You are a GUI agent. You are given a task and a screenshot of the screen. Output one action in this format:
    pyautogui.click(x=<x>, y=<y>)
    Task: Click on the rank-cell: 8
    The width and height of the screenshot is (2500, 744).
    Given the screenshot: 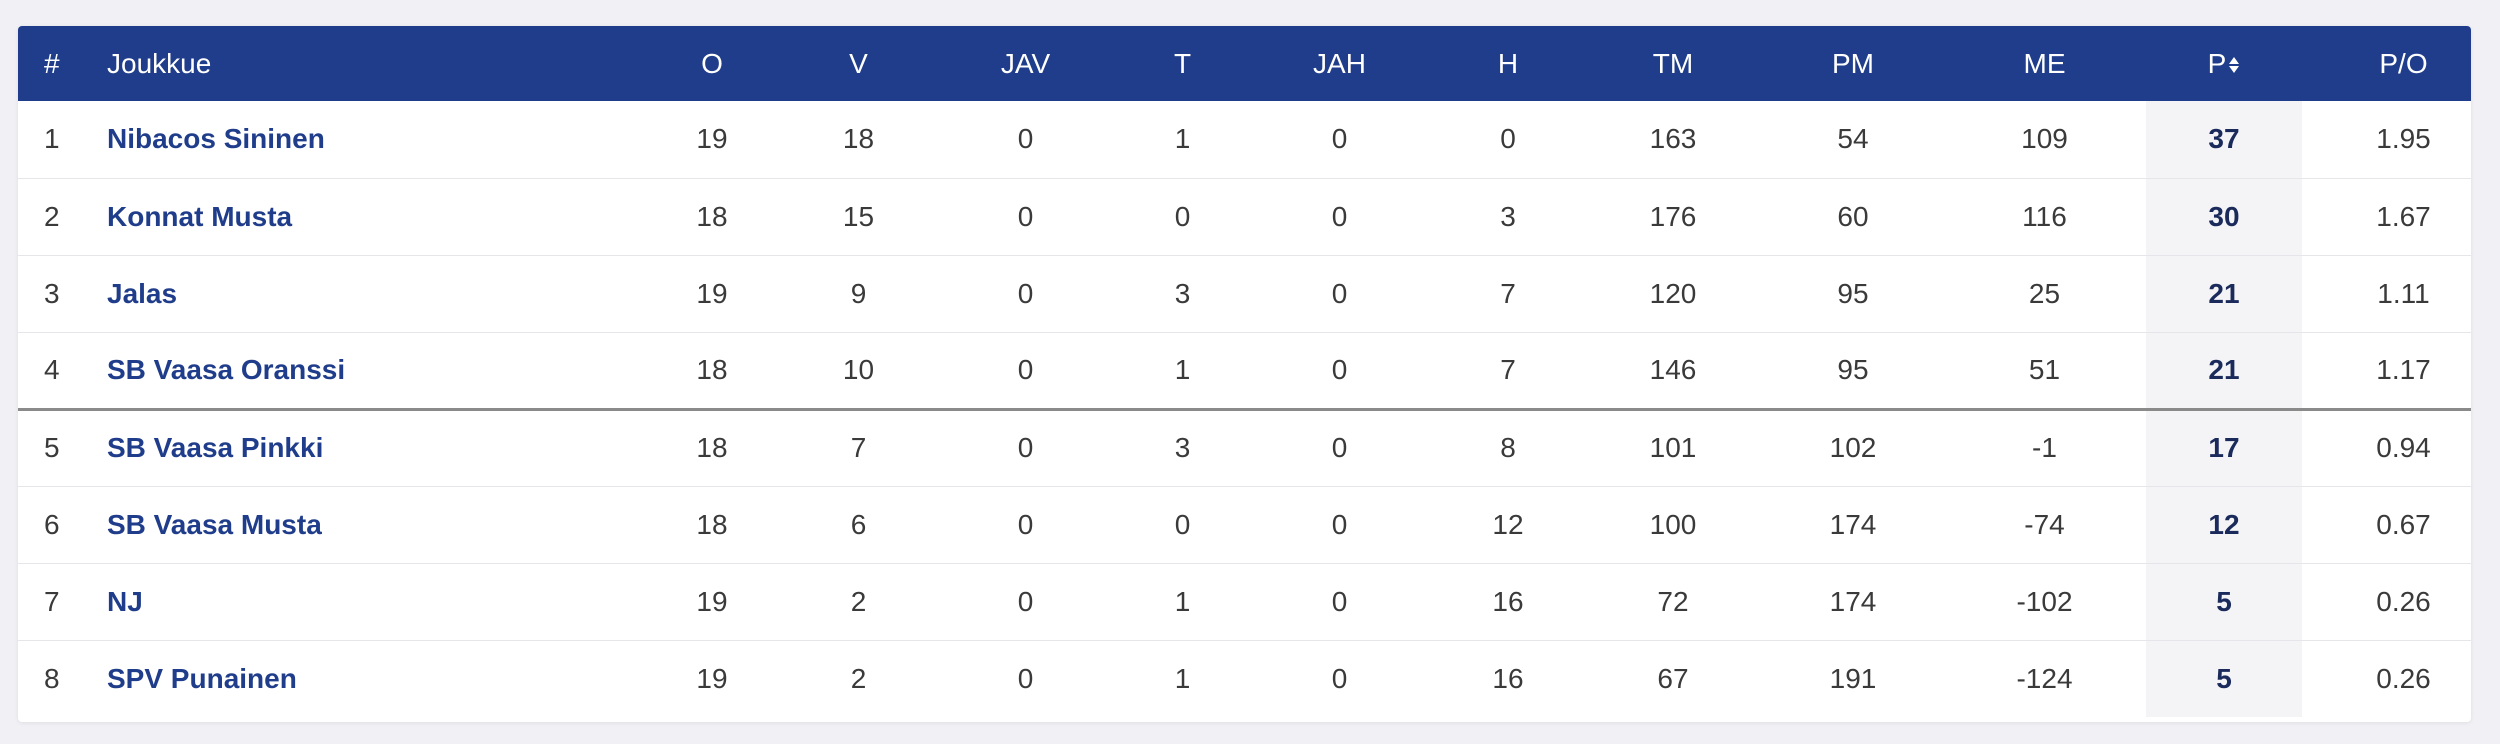 What is the action you would take?
    pyautogui.click(x=52, y=678)
    